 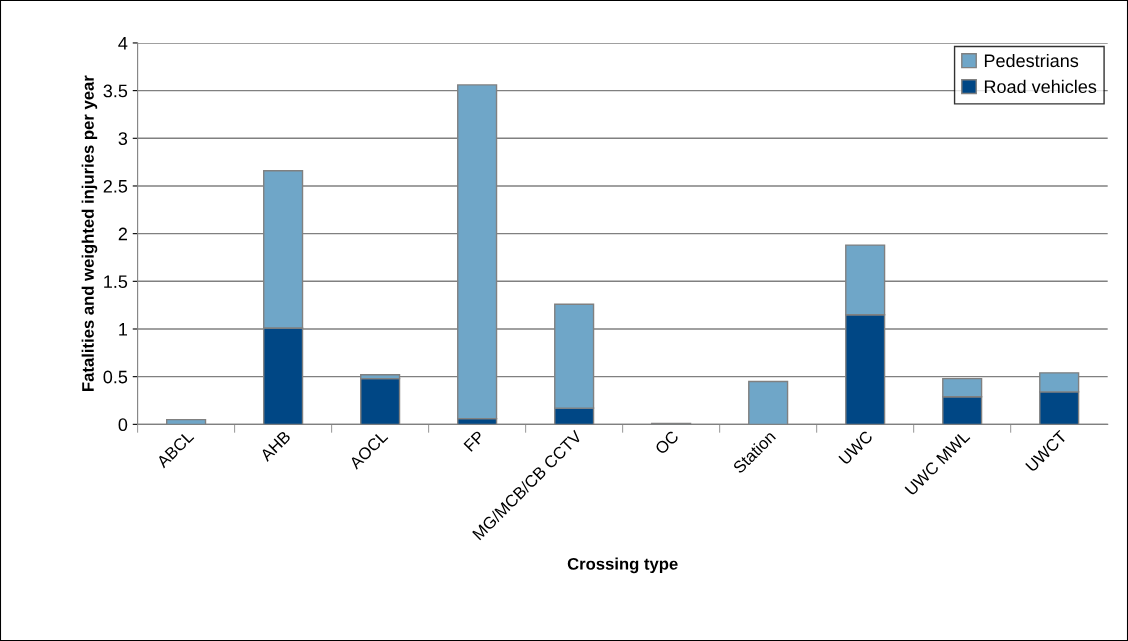 What do you see at coordinates (1031, 60) in the screenshot?
I see `legend-label: Pedestrians` at bounding box center [1031, 60].